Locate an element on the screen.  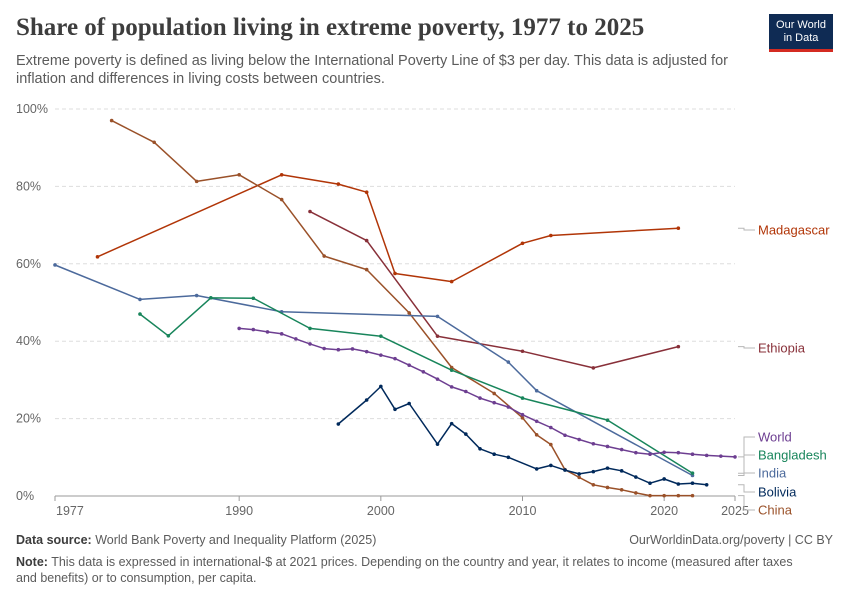
series-line-bolivia is located at coordinates (522, 435).